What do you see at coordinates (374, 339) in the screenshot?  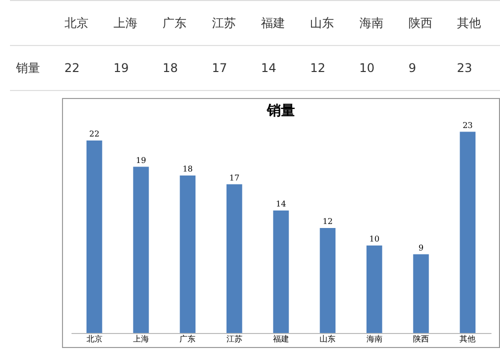 I see `x-tick-label: 海南` at bounding box center [374, 339].